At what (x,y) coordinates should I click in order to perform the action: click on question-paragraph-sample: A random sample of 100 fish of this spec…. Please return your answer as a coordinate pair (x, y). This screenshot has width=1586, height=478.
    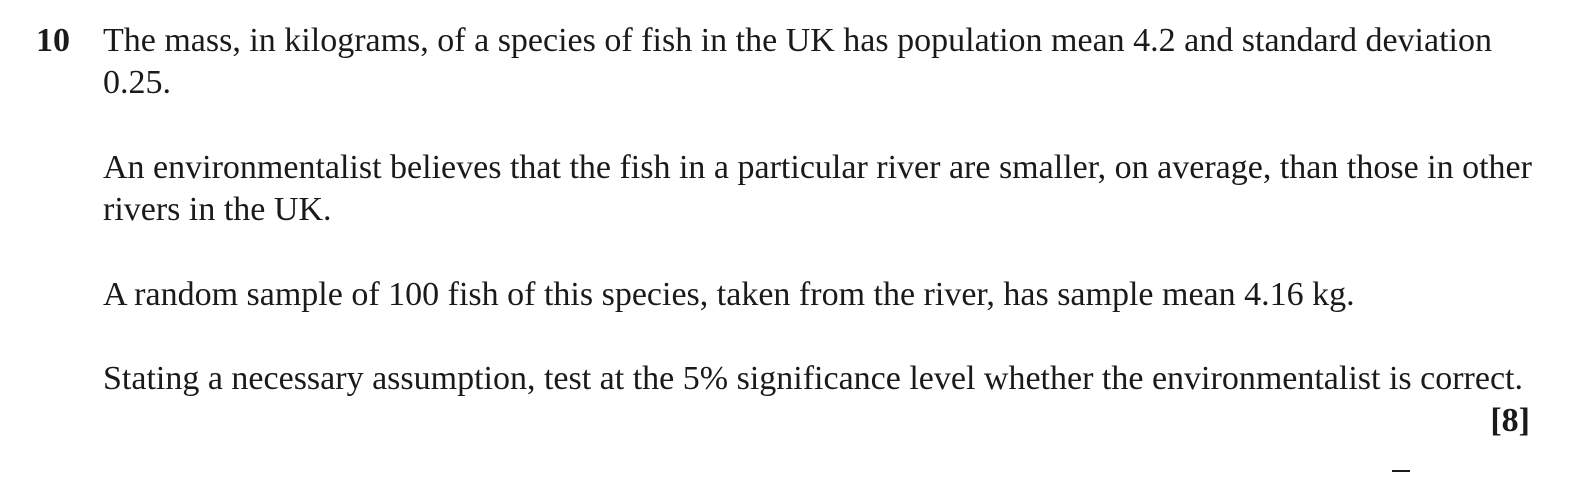
    Looking at the image, I should click on (729, 294).